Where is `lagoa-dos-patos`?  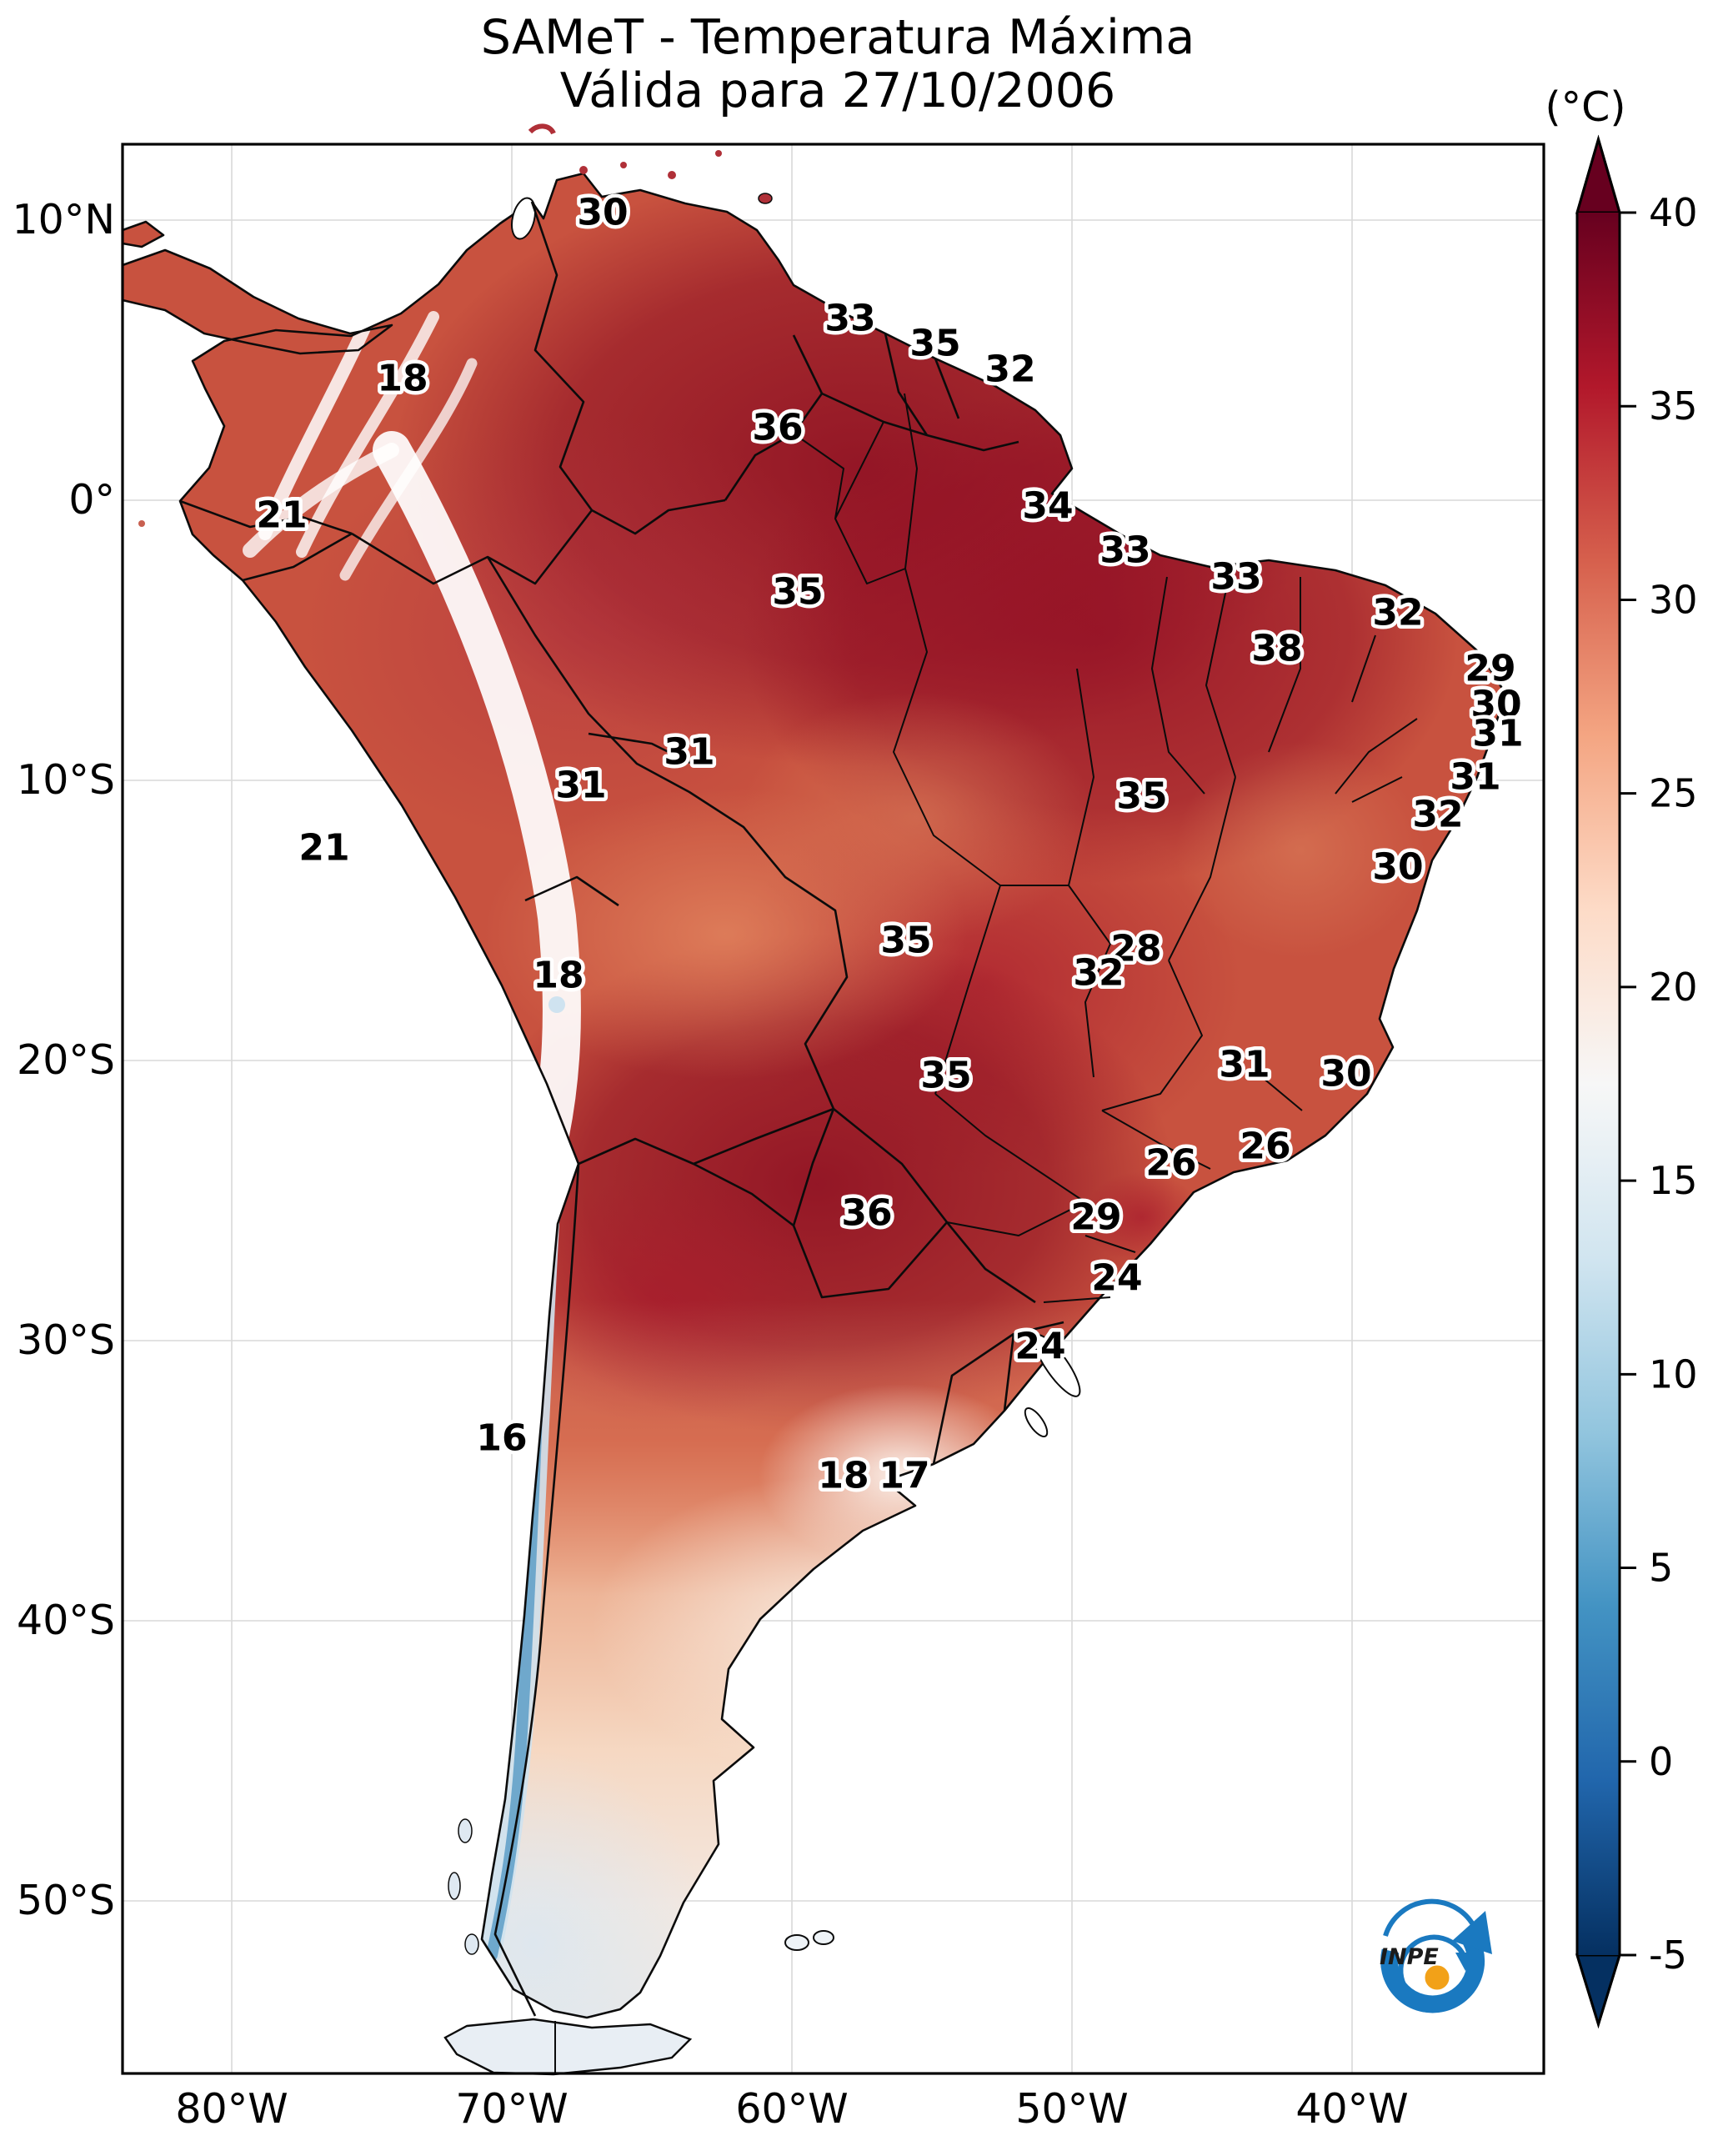 lagoa-dos-patos is located at coordinates (1057, 1365).